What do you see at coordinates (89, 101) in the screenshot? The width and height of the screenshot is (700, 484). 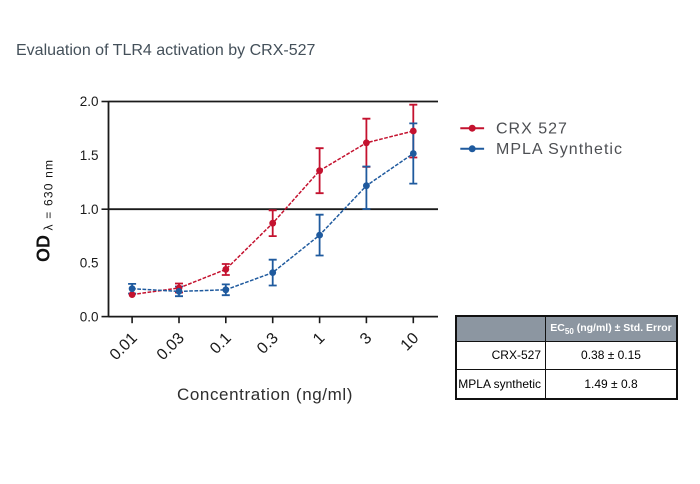 I see `svg-text: 2.0` at bounding box center [89, 101].